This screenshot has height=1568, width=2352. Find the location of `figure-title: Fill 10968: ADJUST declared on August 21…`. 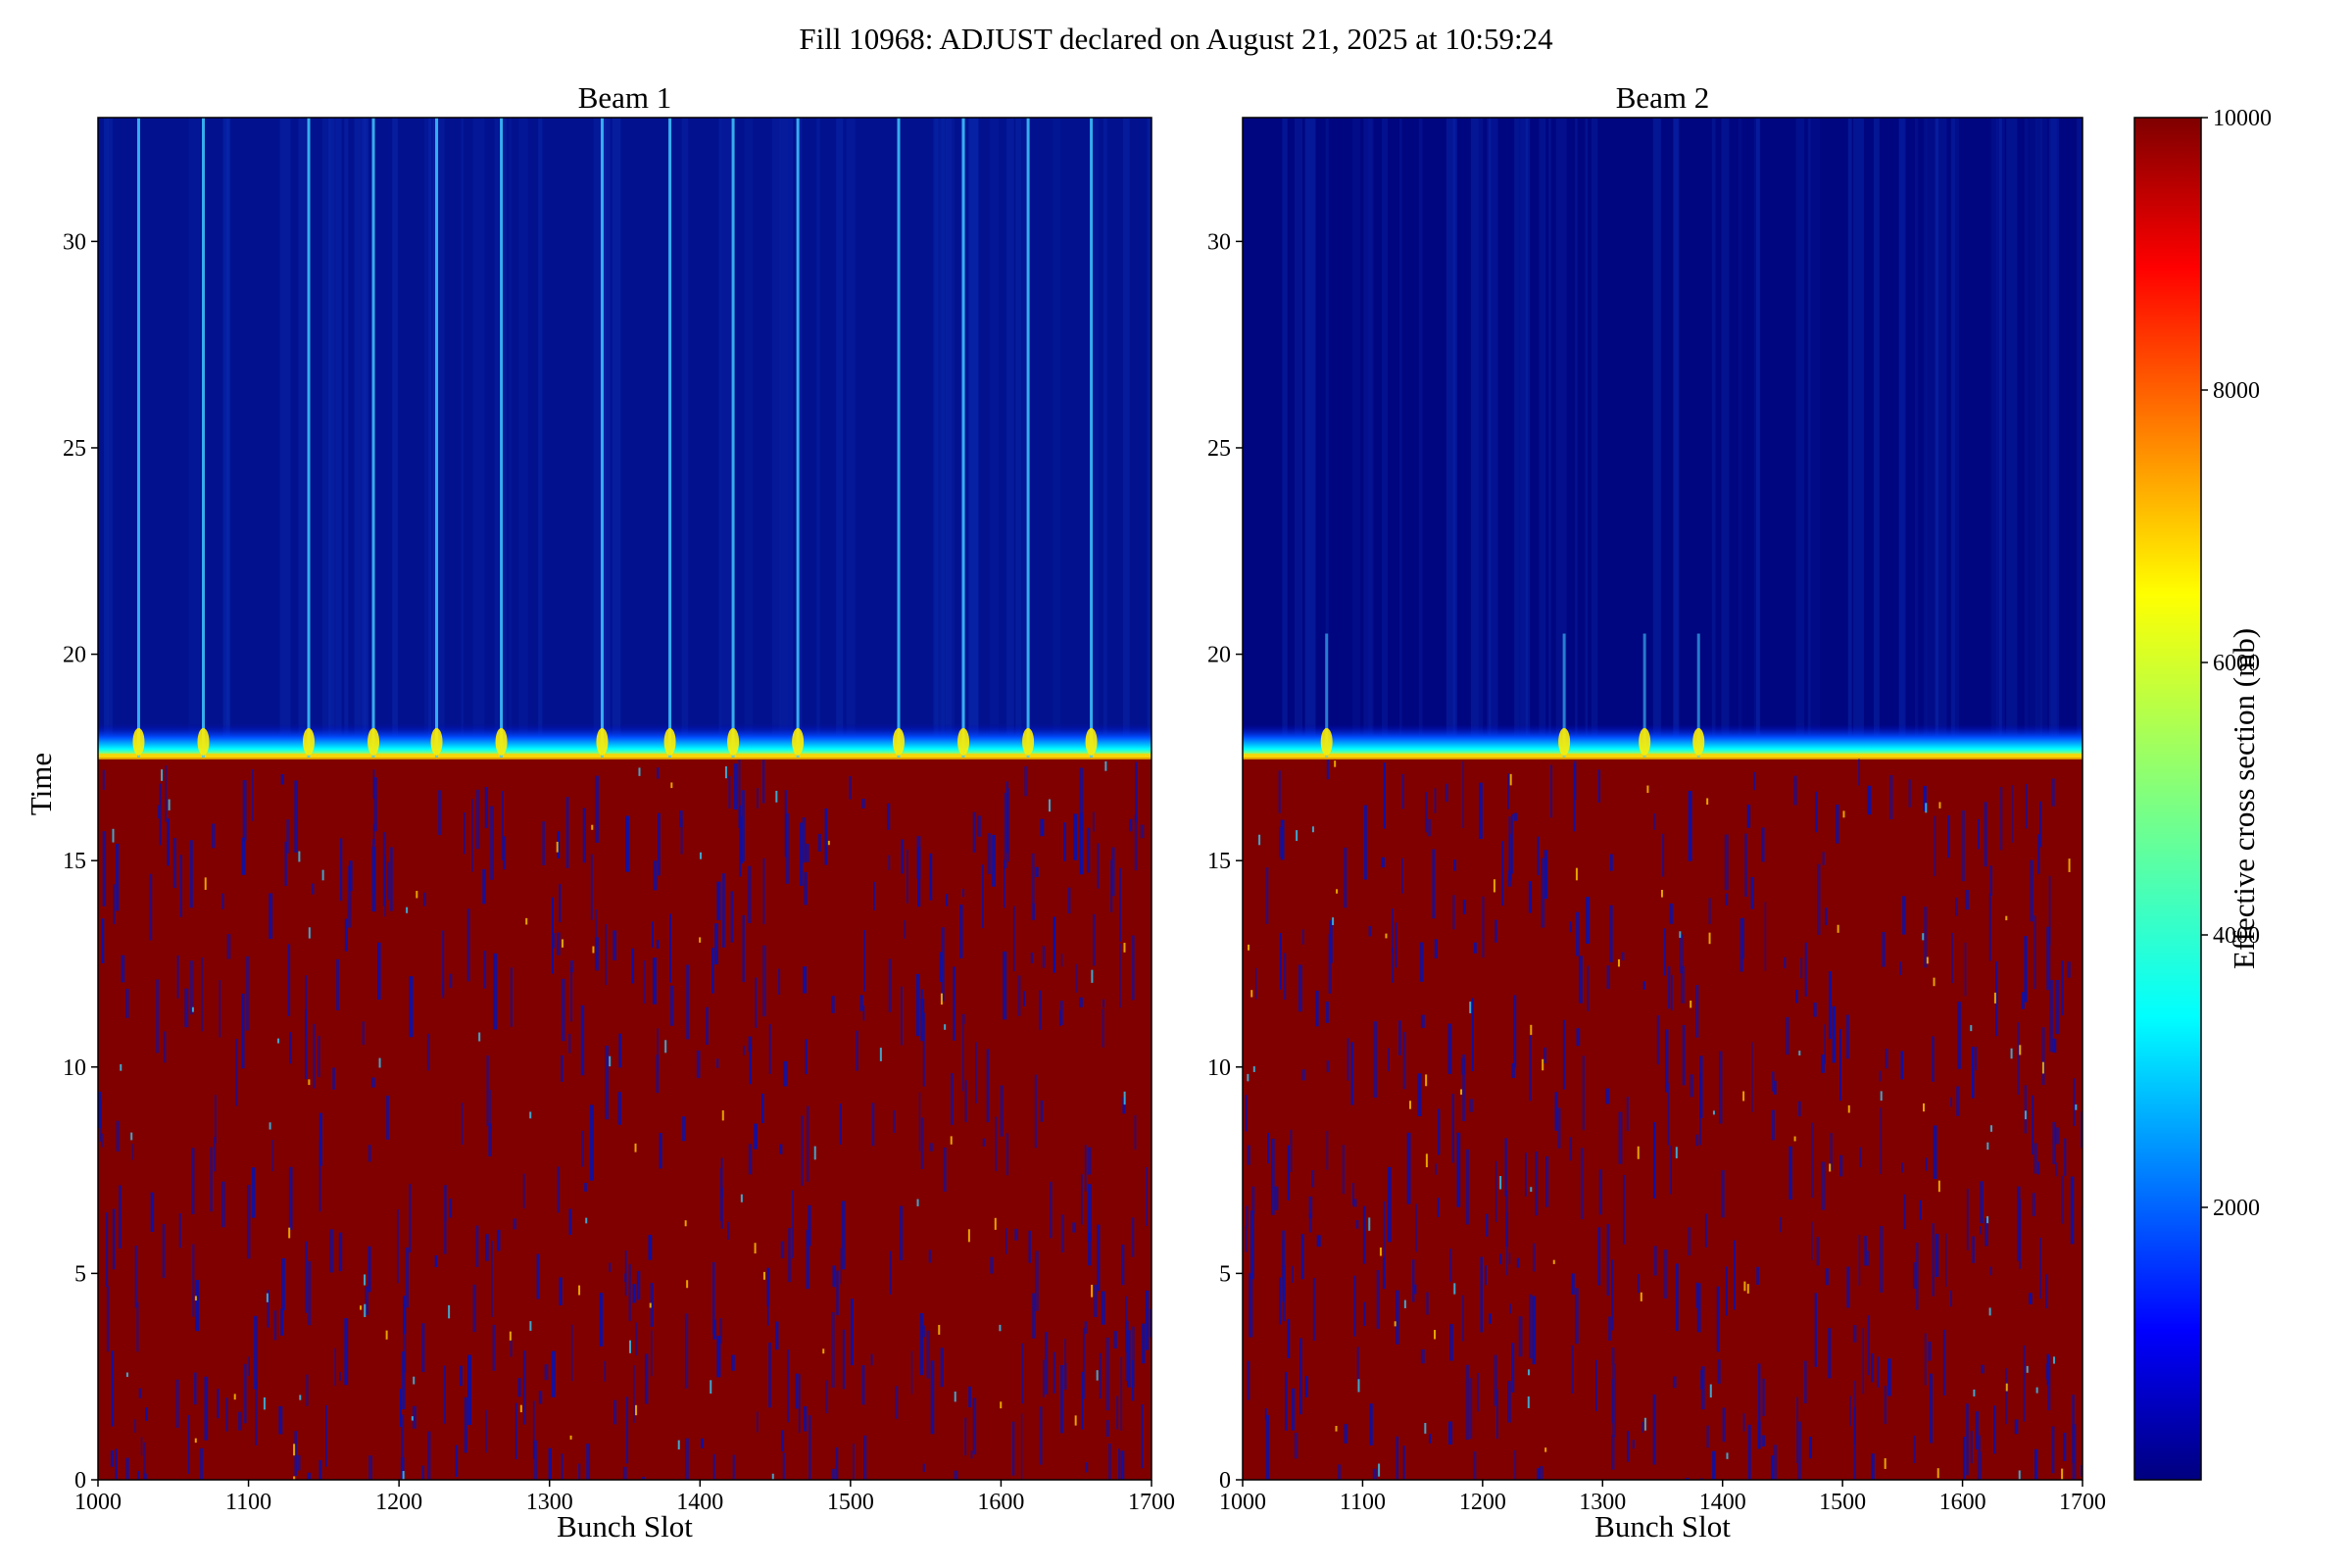

figure-title: Fill 10968: ADJUST declared on August 21… is located at coordinates (1176, 39).